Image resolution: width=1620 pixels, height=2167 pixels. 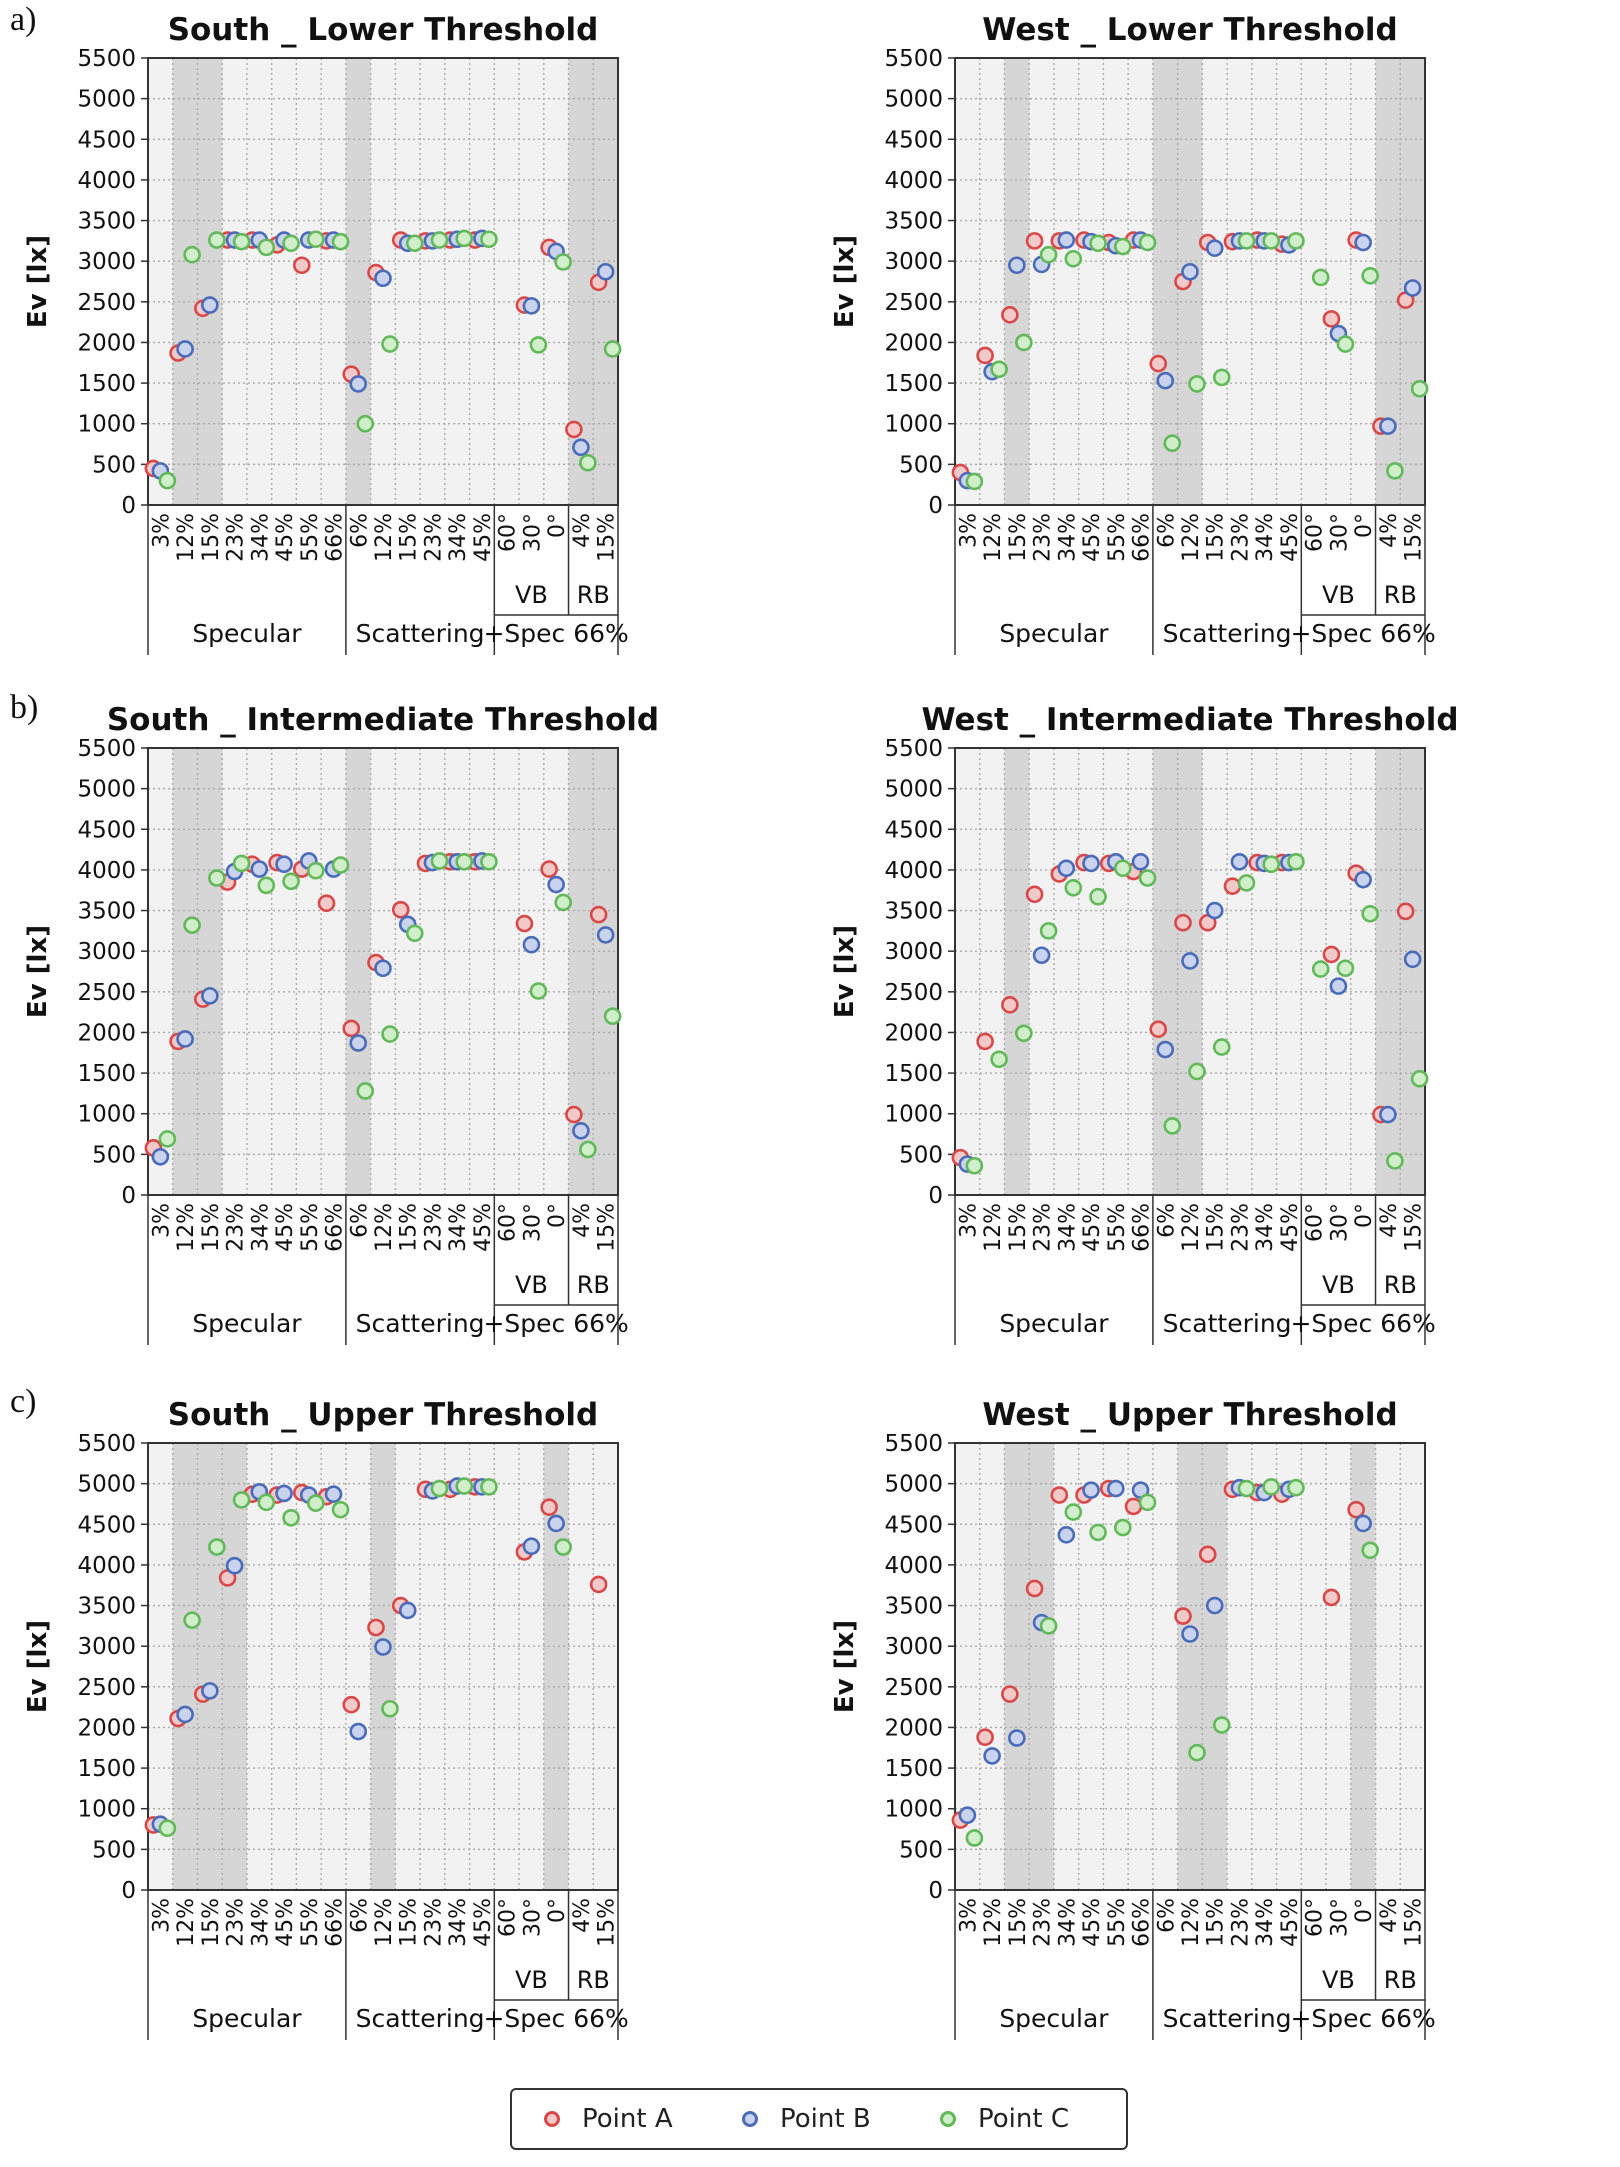 What do you see at coordinates (921, 465) in the screenshot?
I see `y-tick-label: 500` at bounding box center [921, 465].